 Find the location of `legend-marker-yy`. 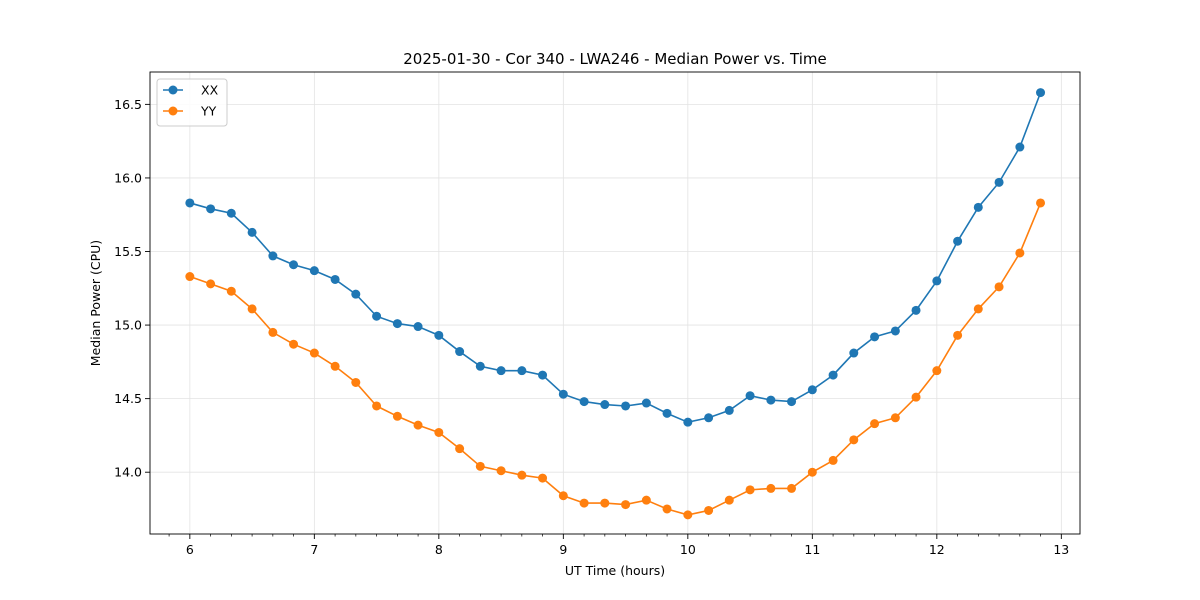

legend-marker-yy is located at coordinates (173, 111).